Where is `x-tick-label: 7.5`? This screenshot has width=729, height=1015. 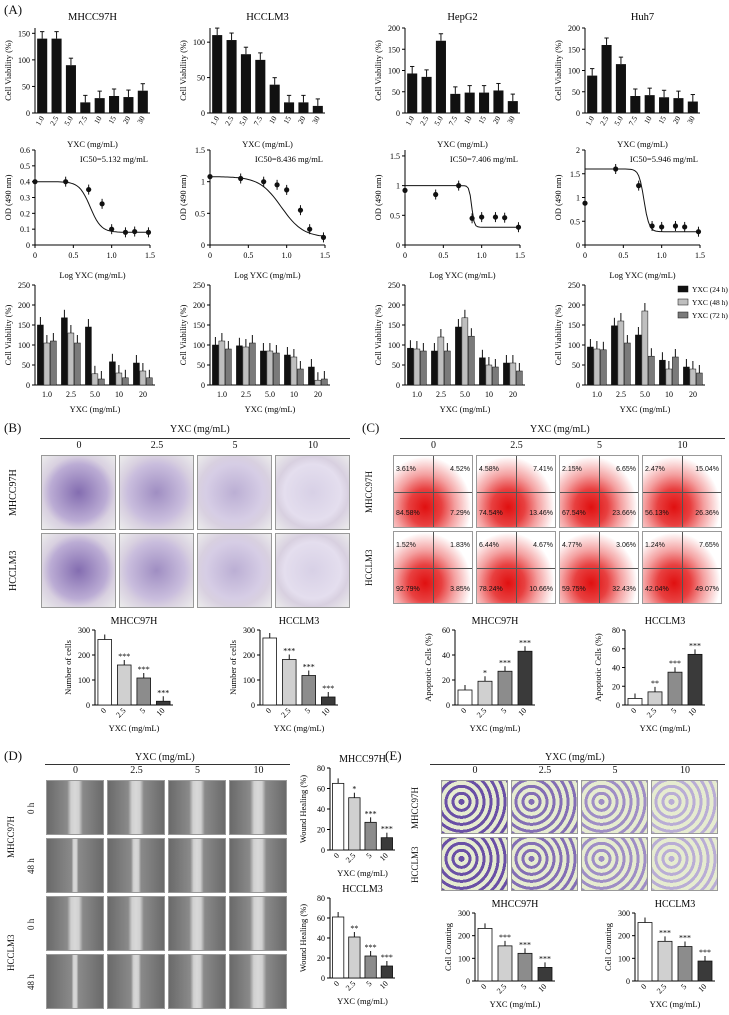 x-tick-label: 7.5 is located at coordinates (633, 120).